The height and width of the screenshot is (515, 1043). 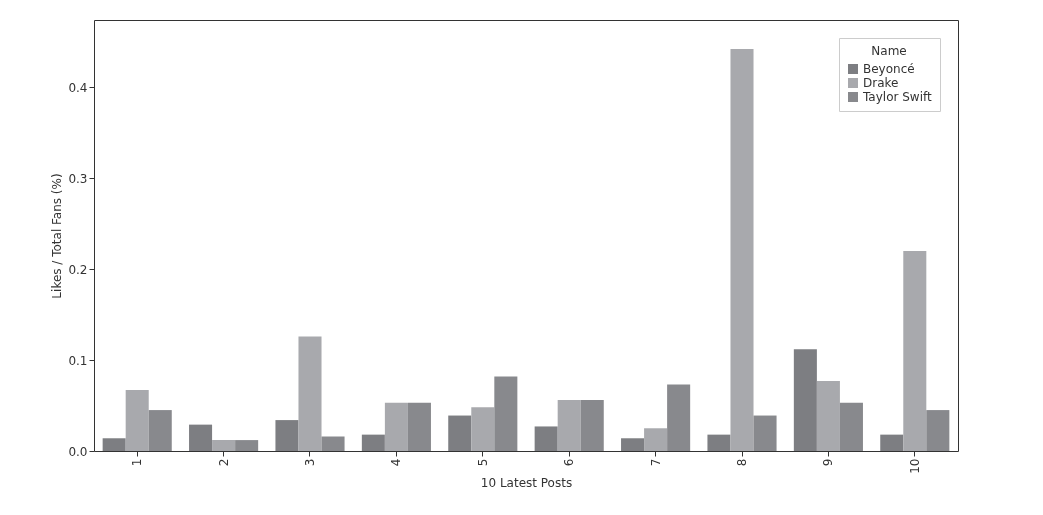 I want to click on y-tick-label: 0.2, so click(x=78, y=269).